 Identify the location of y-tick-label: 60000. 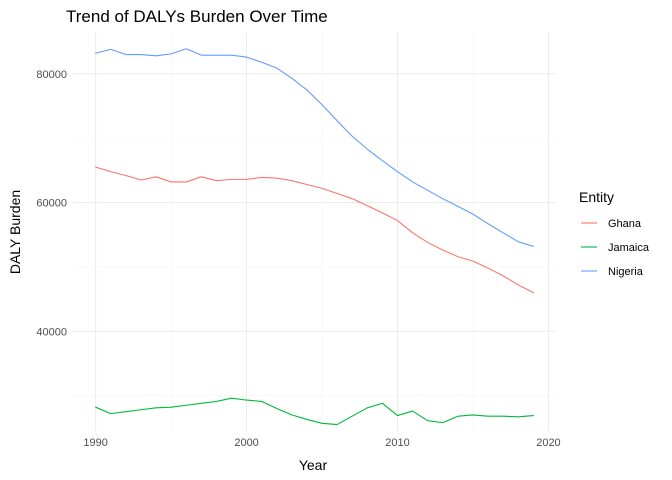
(51, 204).